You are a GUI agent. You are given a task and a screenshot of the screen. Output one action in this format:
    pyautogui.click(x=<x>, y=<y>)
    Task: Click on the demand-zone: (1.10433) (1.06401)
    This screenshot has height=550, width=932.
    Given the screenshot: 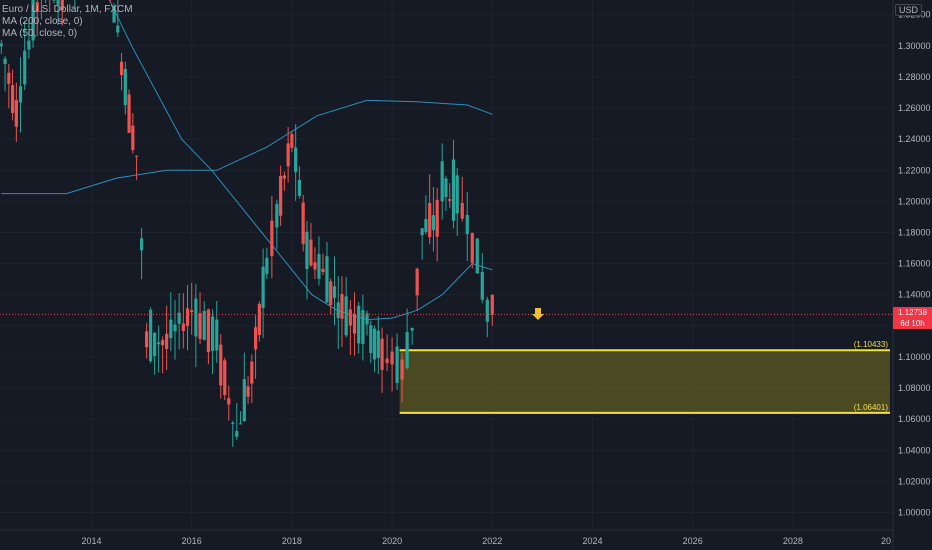 What is the action you would take?
    pyautogui.click(x=644, y=377)
    